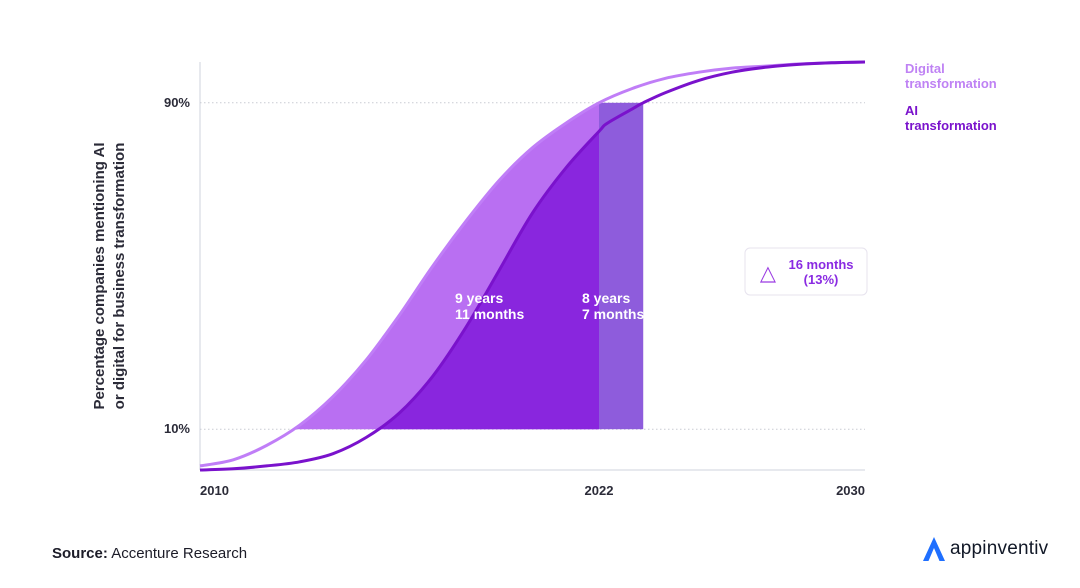 This screenshot has height=588, width=1080. I want to click on y-tick-label: 10%, so click(177, 428).